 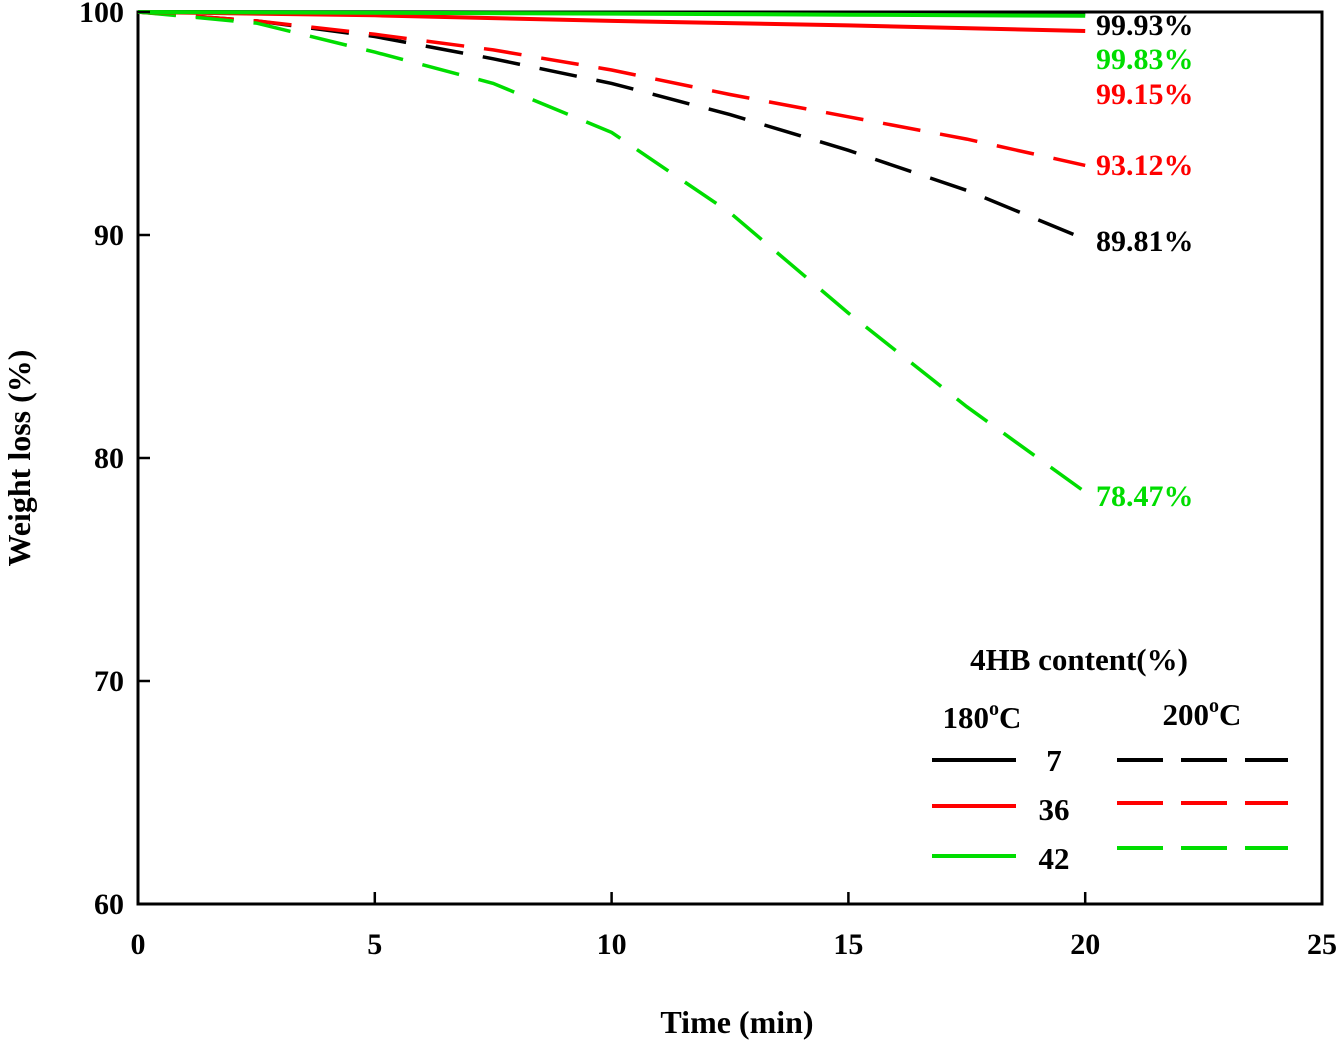 What do you see at coordinates (1145, 165) in the screenshot?
I see `annotation-label: 93.12%` at bounding box center [1145, 165].